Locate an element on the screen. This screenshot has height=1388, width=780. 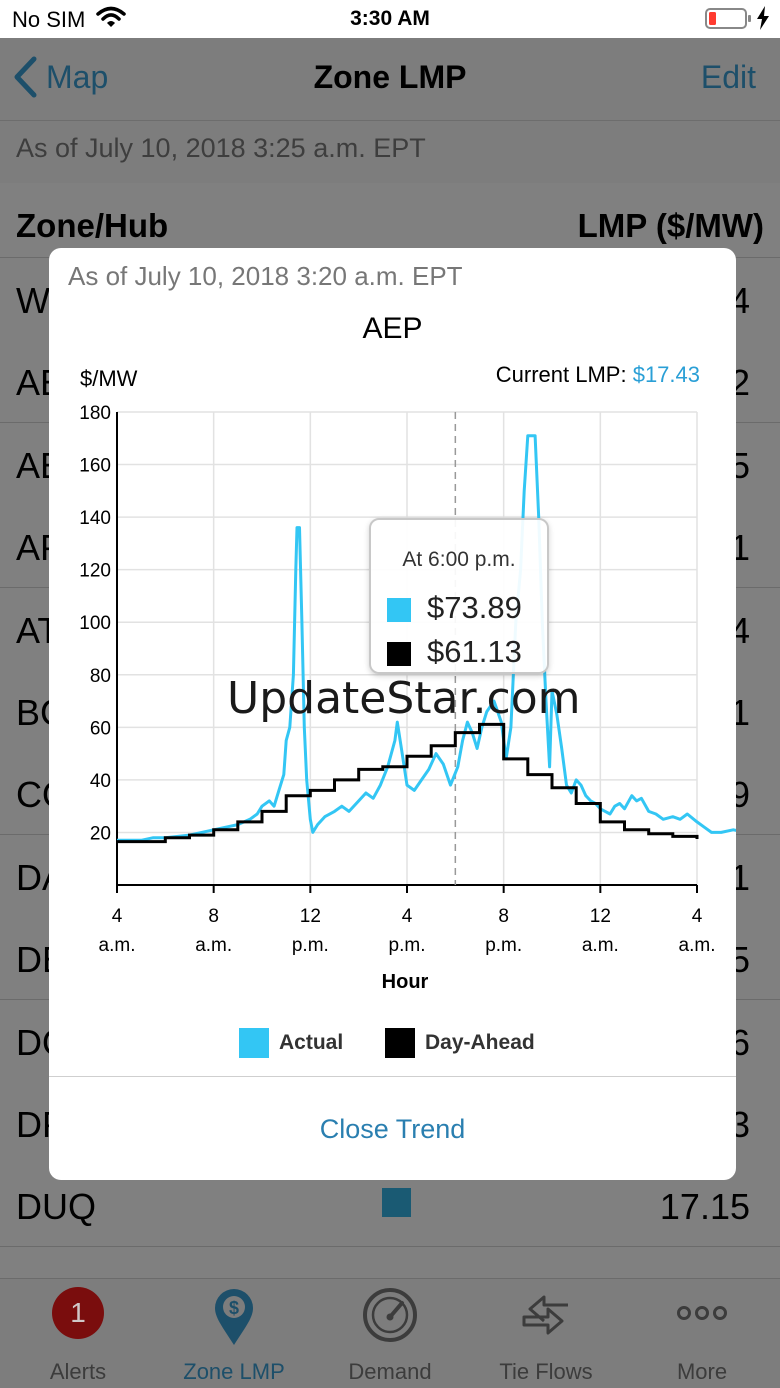
current-lmp: Current LMP: $17.43 is located at coordinates (598, 375).